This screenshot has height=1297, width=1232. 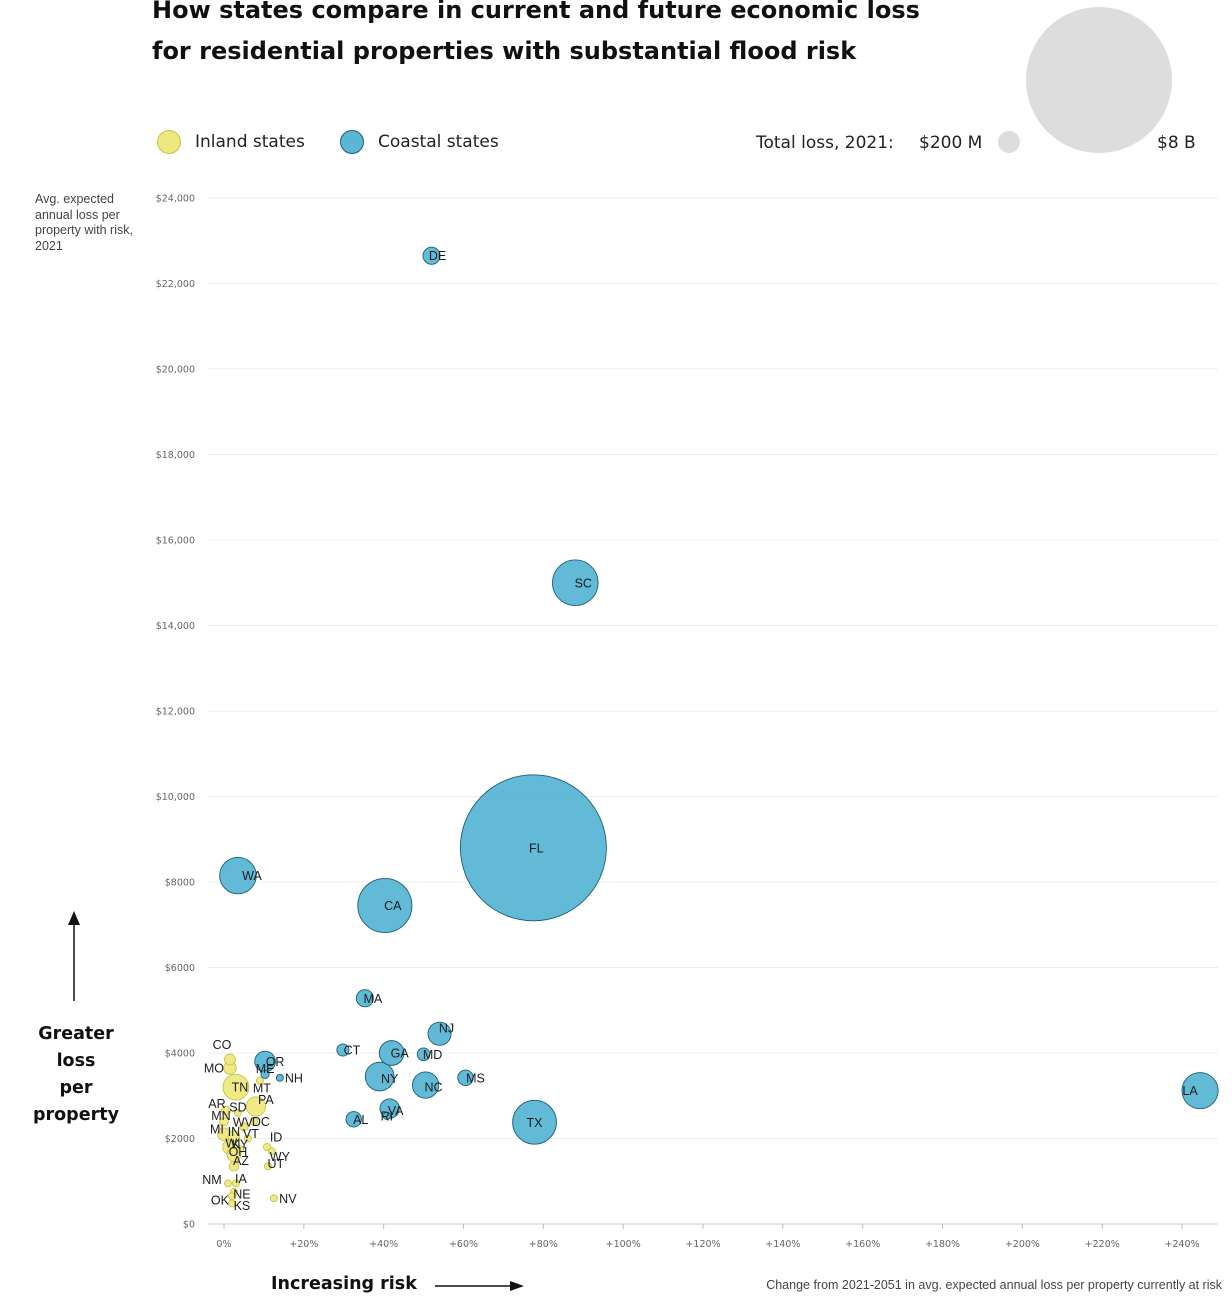 What do you see at coordinates (175, 284) in the screenshot?
I see `y-tick-label: $22,000` at bounding box center [175, 284].